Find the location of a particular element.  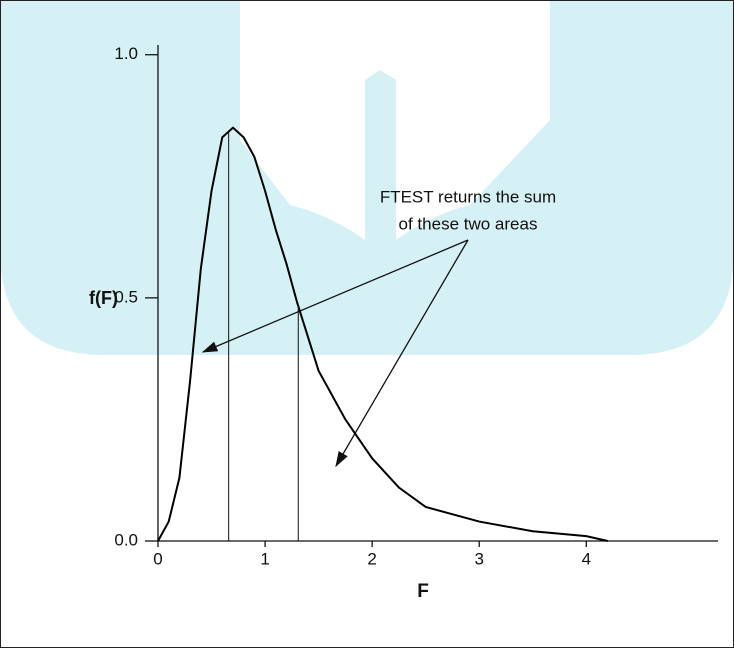

x-tick-label: 4 is located at coordinates (586, 558).